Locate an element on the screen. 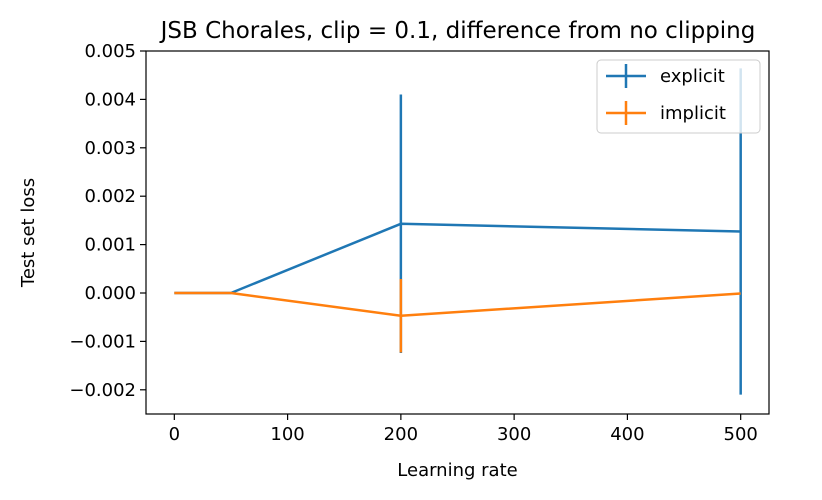  x-tick-label: 300 is located at coordinates (514, 434).